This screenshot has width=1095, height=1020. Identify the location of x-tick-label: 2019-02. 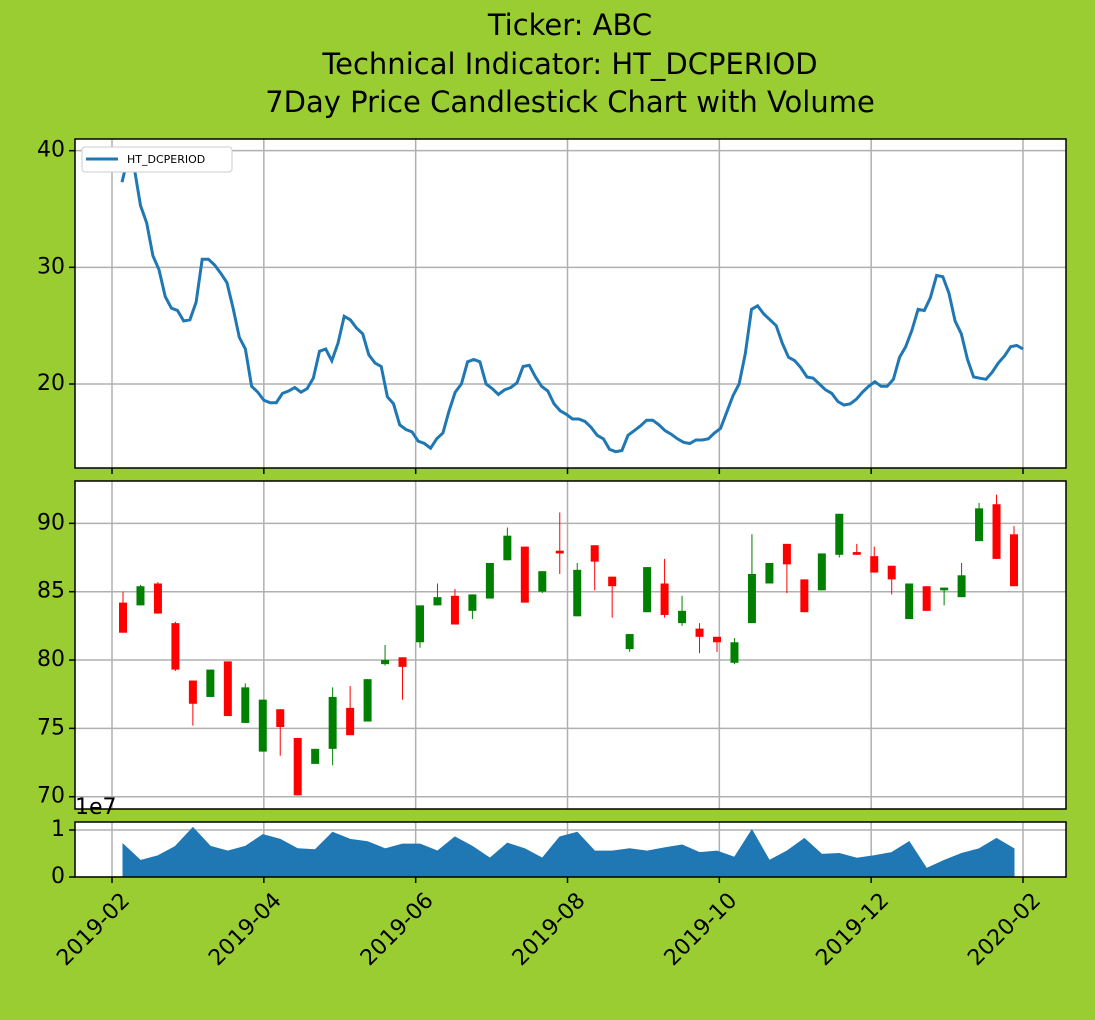
(93, 929).